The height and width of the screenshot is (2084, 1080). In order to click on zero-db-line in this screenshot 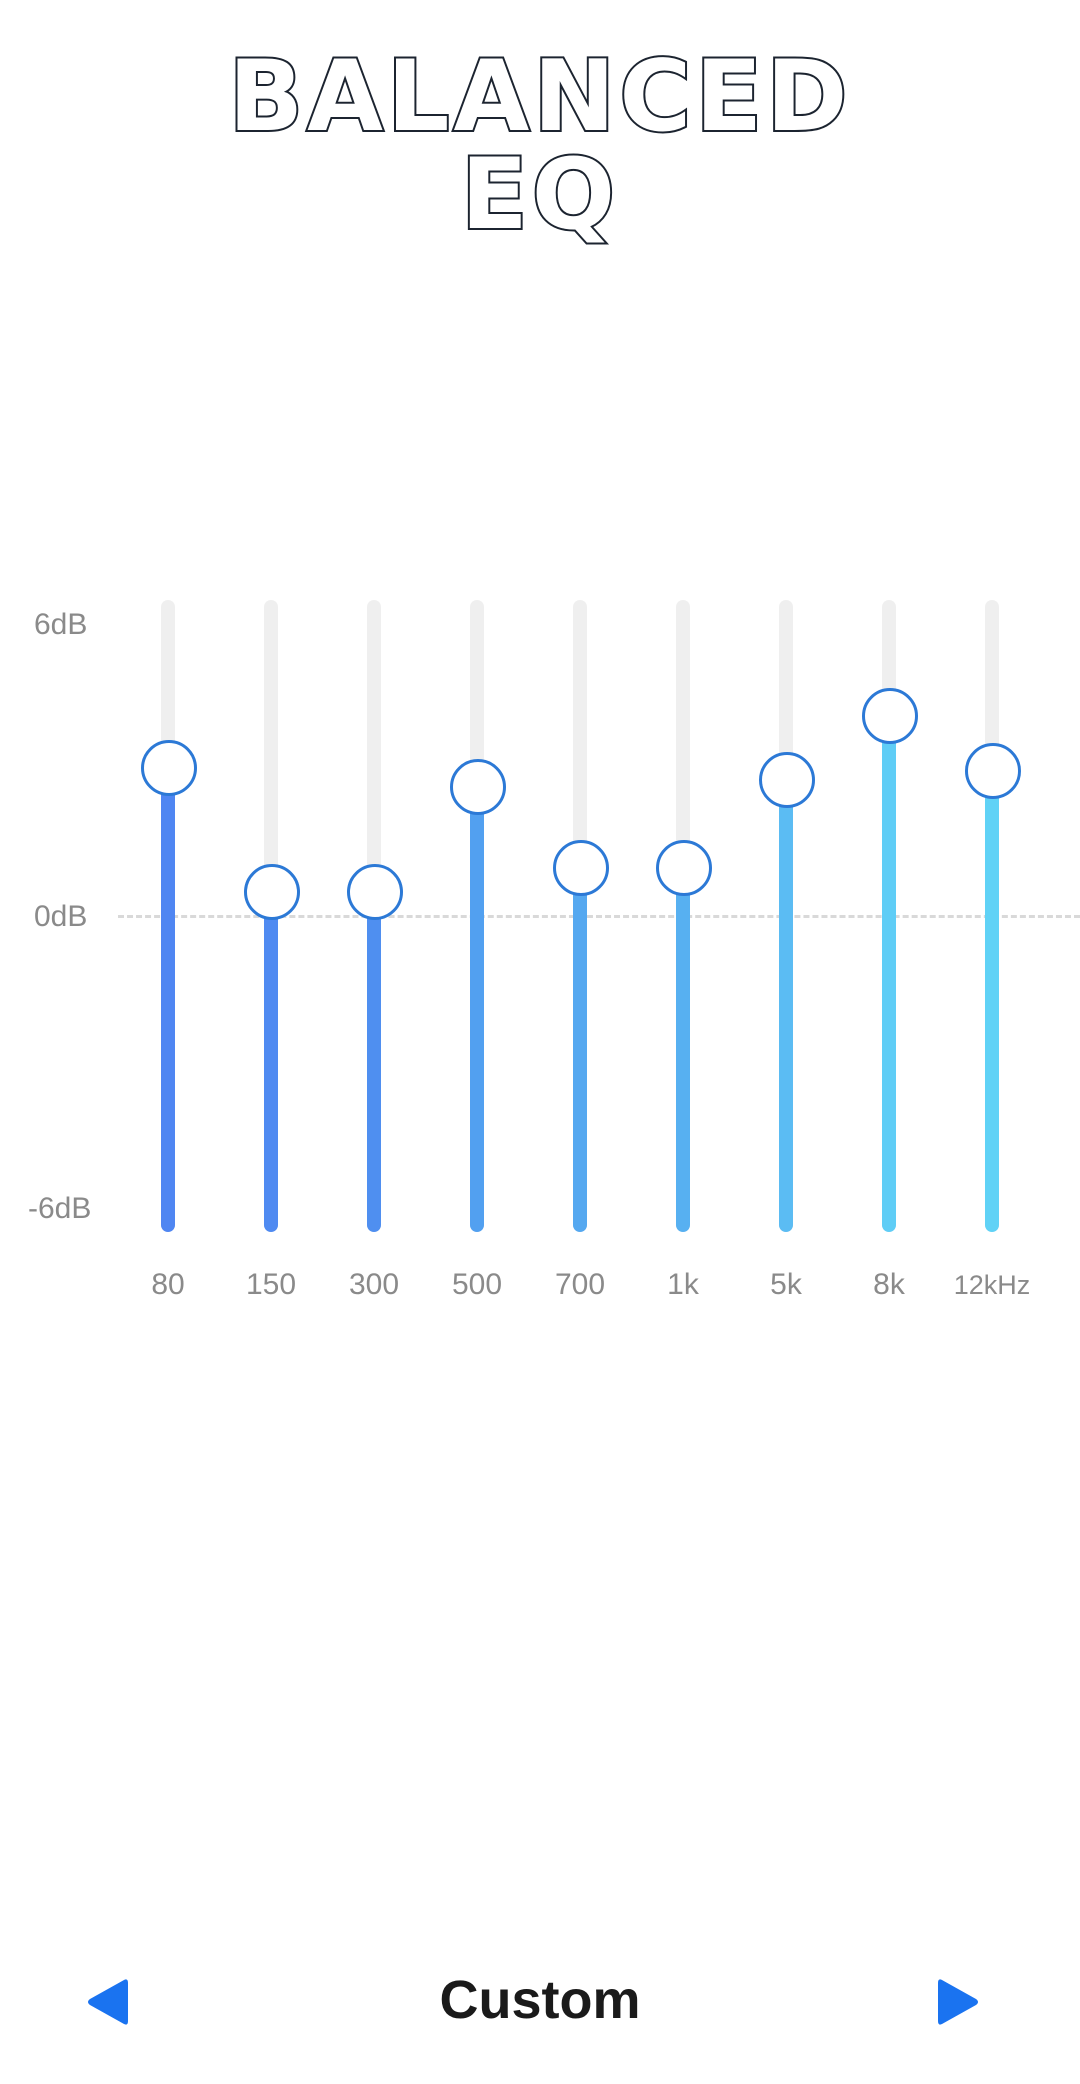, I will do `click(599, 916)`.